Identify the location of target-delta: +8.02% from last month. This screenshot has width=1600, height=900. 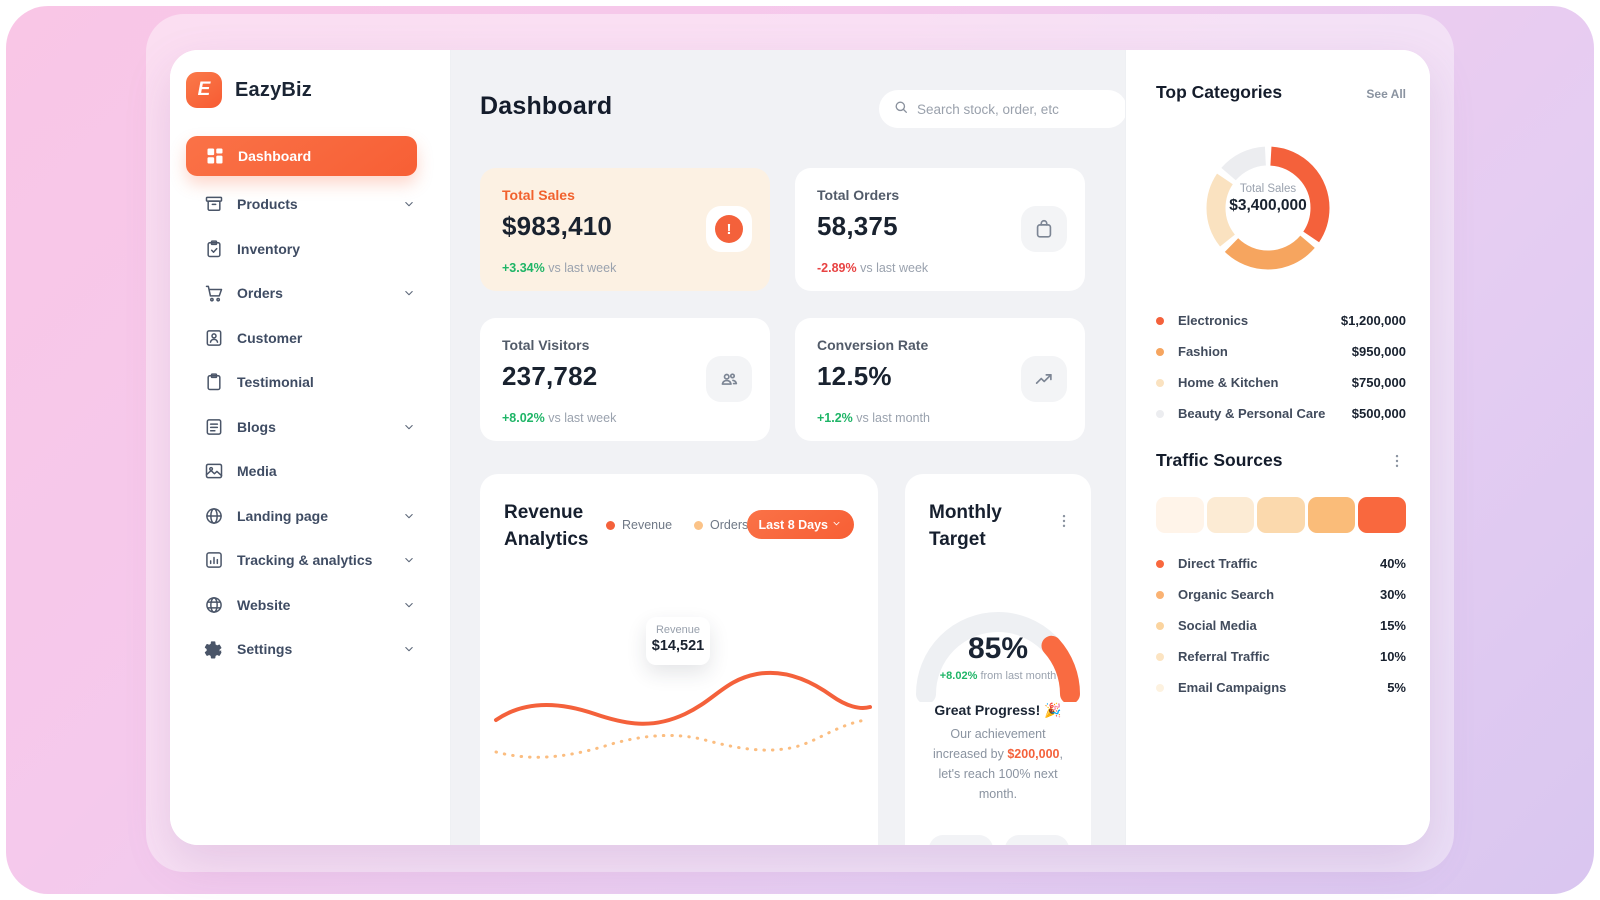
(998, 676).